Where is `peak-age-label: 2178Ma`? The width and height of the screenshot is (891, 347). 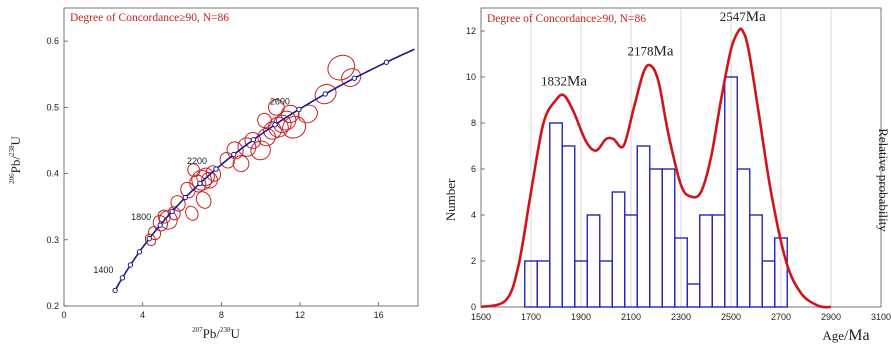
peak-age-label: 2178Ma is located at coordinates (651, 52).